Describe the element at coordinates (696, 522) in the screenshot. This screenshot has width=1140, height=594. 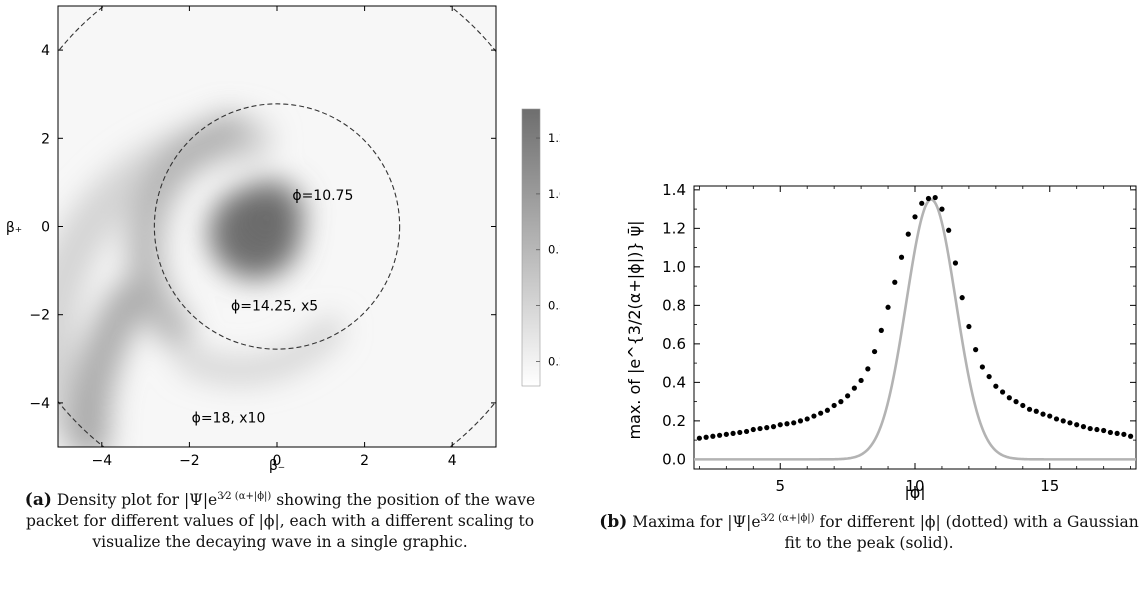
I see `caption-b-text-1: Maxima for |Ψ|e` at that location.